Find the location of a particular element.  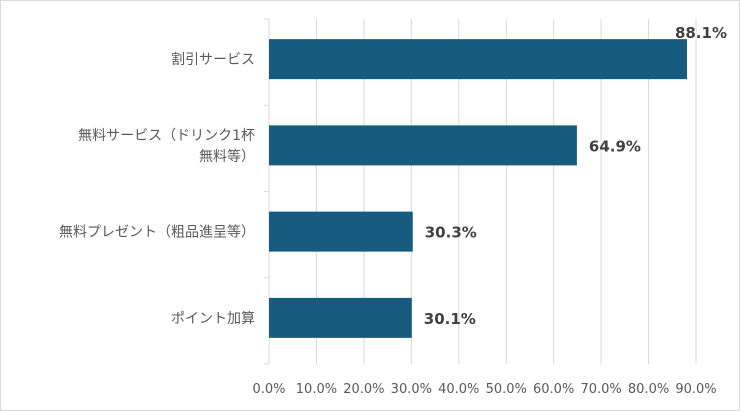

x-tick-label: 20.0% is located at coordinates (363, 389).